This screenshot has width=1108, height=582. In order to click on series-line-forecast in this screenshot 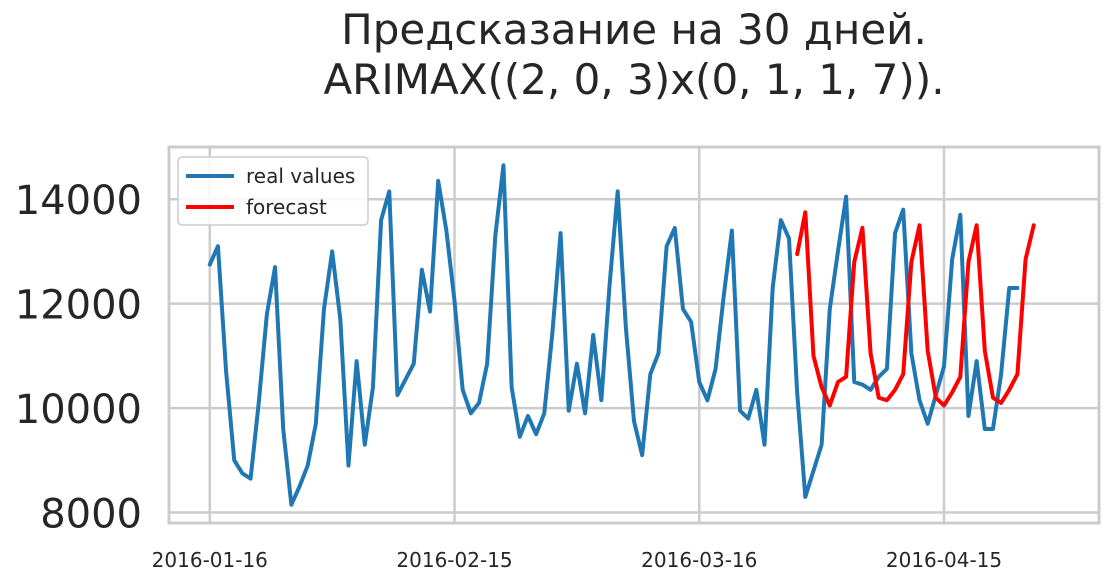, I will do `click(915, 309)`.